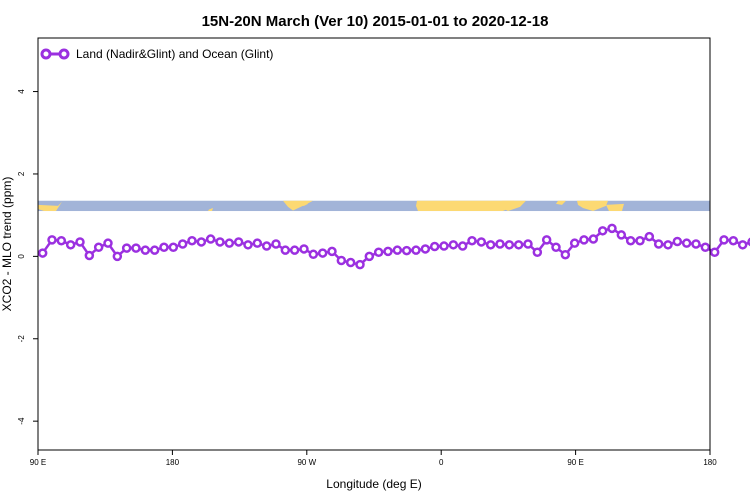 This screenshot has height=500, width=750. I want to click on legend-marker-left, so click(46, 54).